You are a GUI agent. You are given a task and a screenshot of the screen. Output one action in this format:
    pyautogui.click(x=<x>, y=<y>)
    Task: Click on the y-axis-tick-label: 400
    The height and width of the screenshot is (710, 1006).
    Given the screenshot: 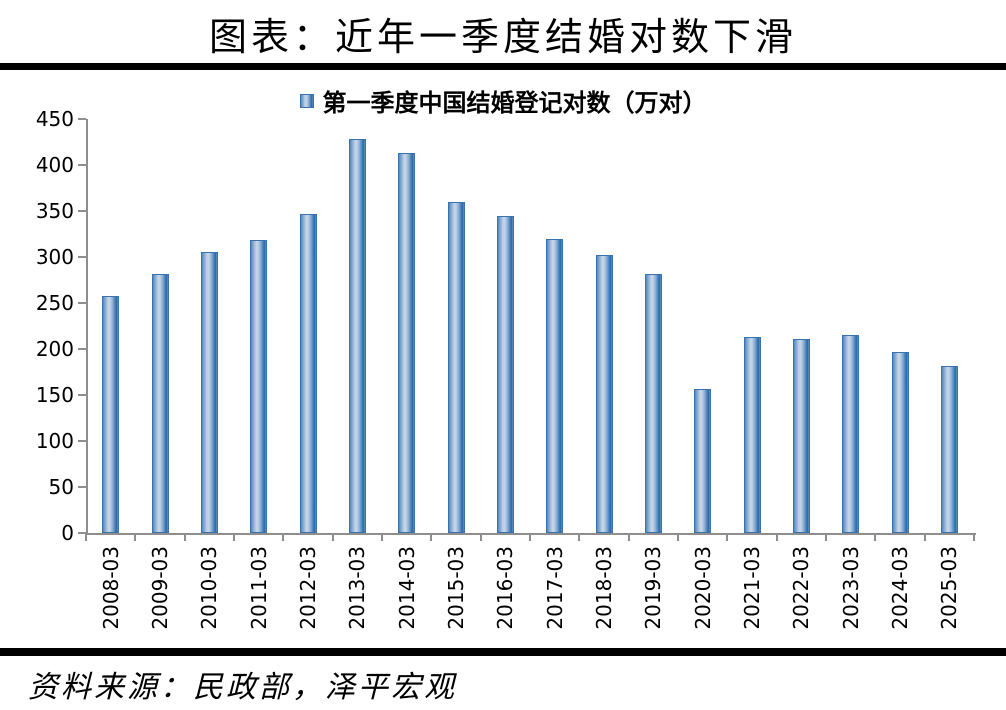 What is the action you would take?
    pyautogui.click(x=54, y=165)
    